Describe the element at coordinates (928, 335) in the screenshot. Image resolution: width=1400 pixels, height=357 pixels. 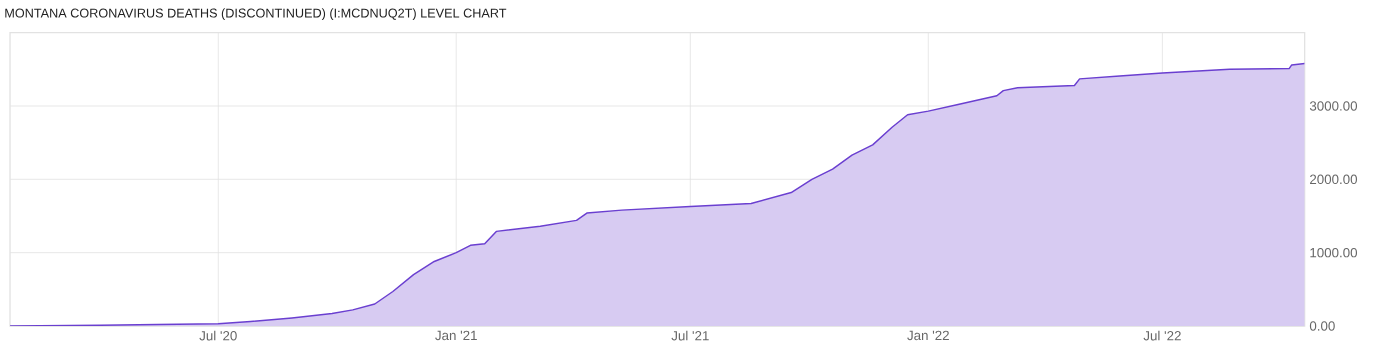
I see `x-tick-label: Jan '22` at that location.